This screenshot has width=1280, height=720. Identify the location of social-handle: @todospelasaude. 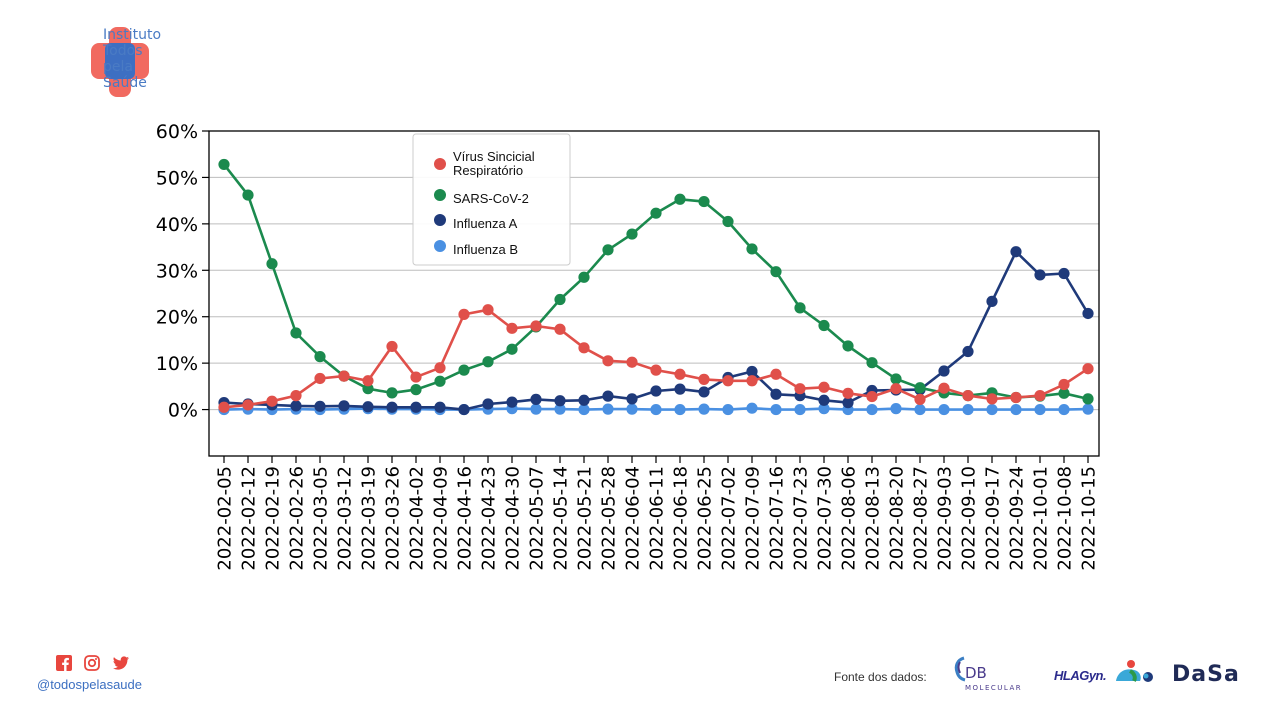
(89, 684).